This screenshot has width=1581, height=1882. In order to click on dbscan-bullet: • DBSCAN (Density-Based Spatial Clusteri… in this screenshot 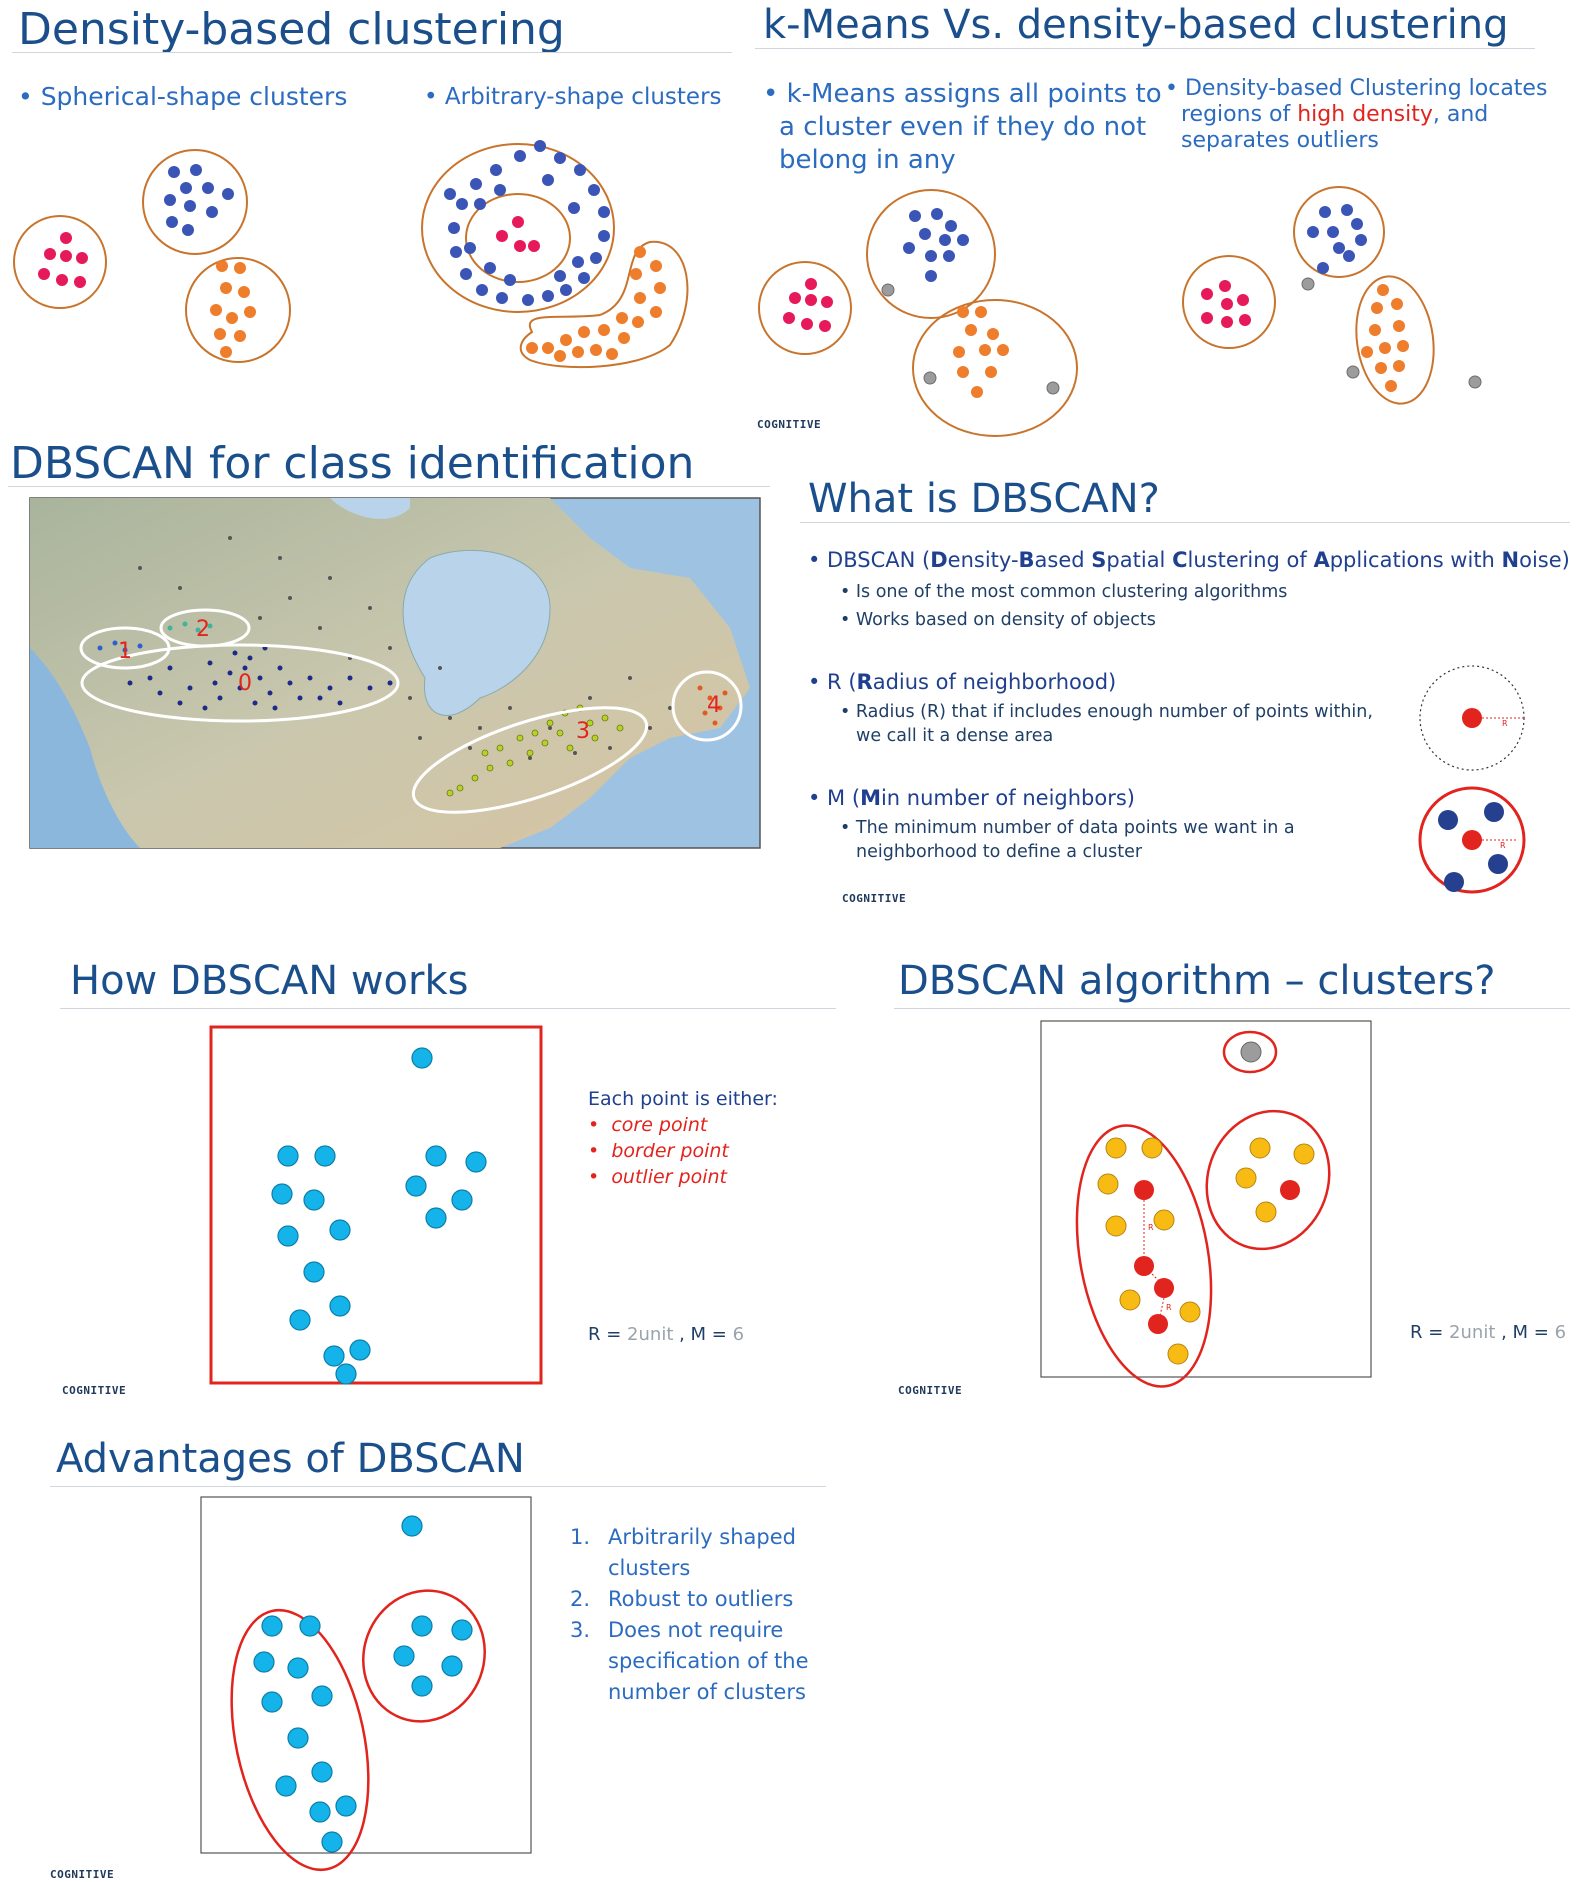, I will do `click(1189, 560)`.